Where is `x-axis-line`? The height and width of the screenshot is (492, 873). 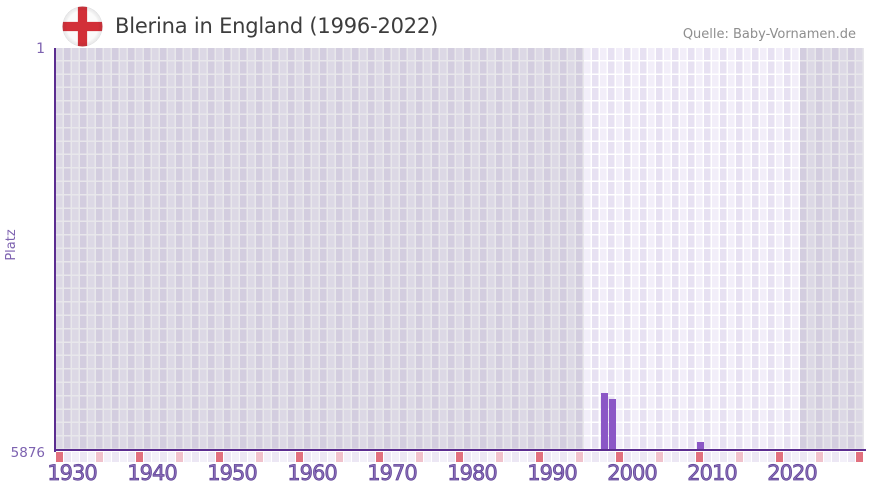 x-axis-line is located at coordinates (460, 450).